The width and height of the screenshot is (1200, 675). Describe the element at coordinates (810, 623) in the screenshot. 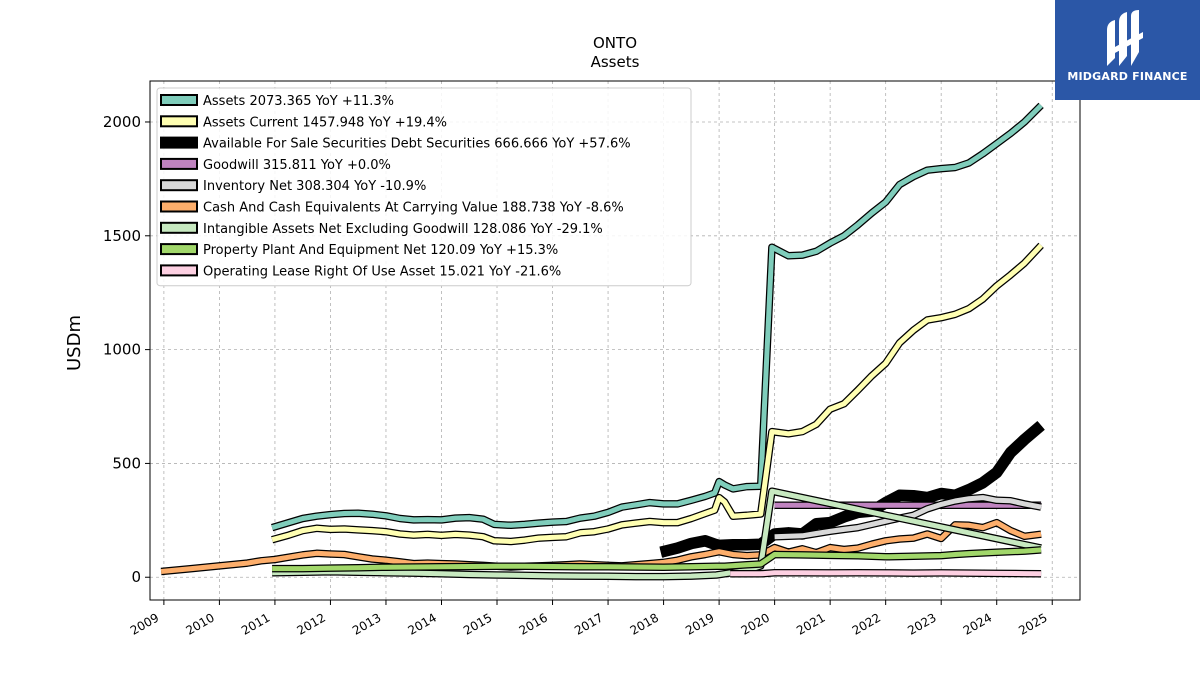

I see `x-tick-label: 2021` at that location.